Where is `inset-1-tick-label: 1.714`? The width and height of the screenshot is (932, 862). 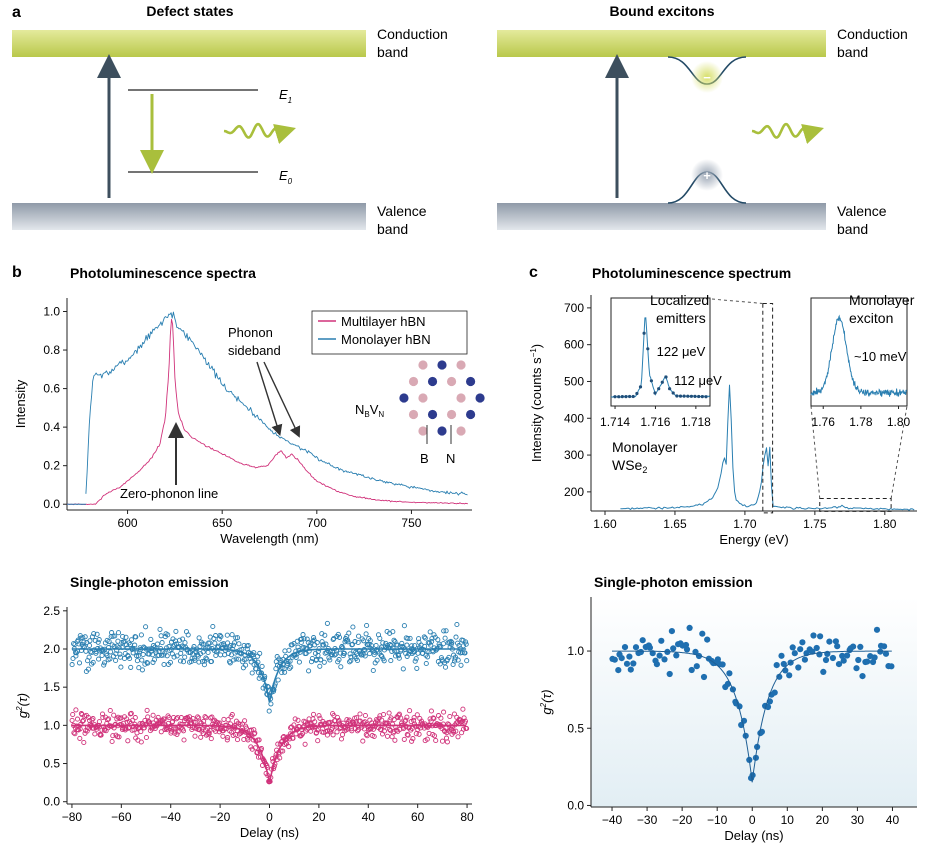 inset-1-tick-label: 1.714 is located at coordinates (615, 422).